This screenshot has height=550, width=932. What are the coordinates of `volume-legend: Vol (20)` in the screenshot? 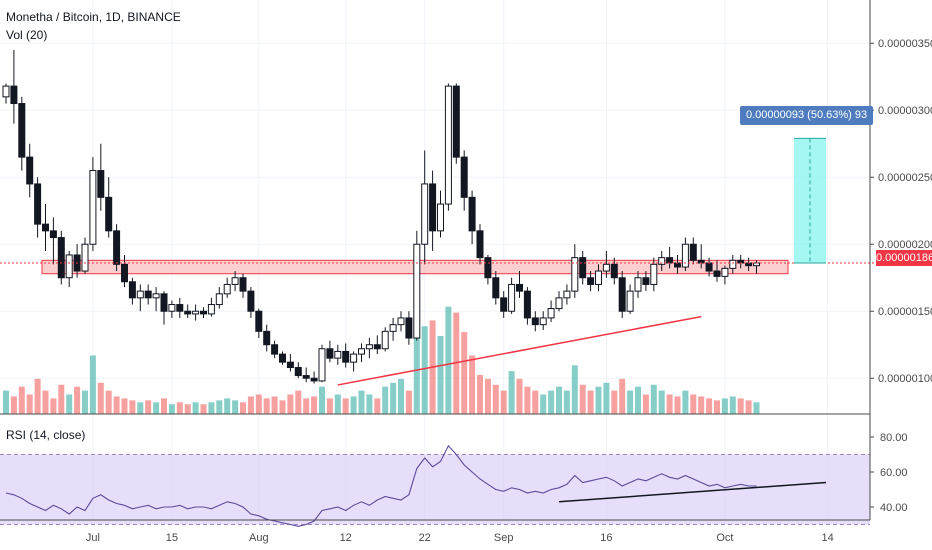 It's located at (27, 35).